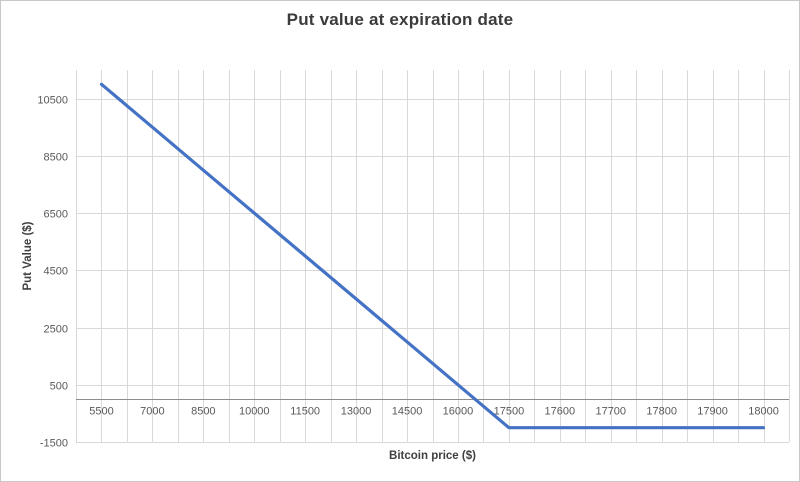 The height and width of the screenshot is (482, 800). Describe the element at coordinates (56, 272) in the screenshot. I see `y-tick-label: 4500` at that location.